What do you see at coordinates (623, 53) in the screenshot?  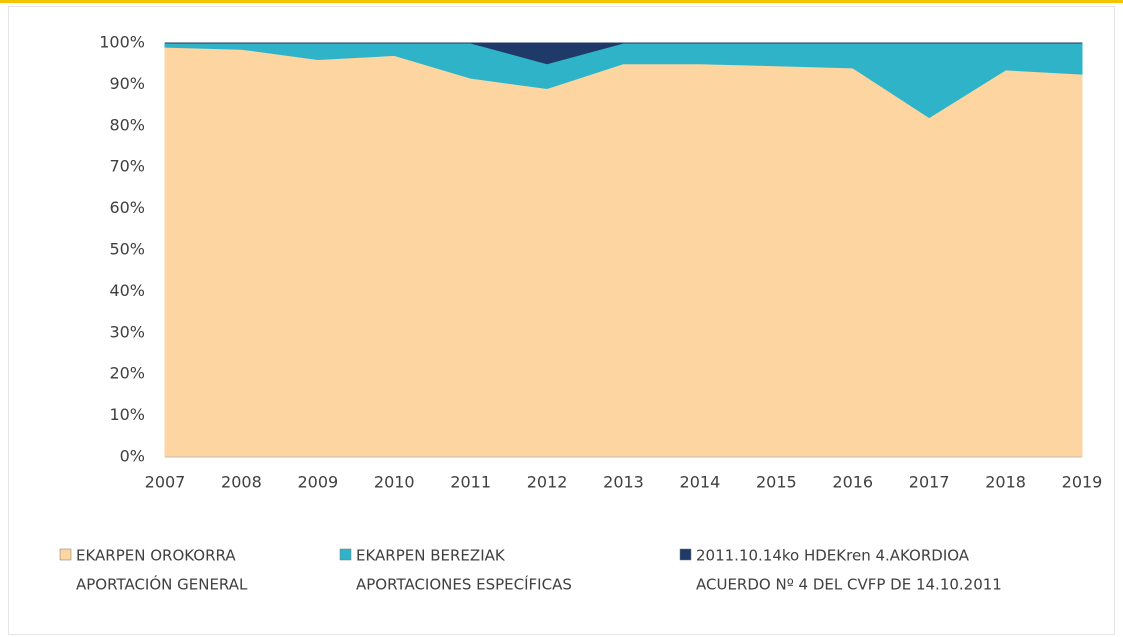 I see `area` at bounding box center [623, 53].